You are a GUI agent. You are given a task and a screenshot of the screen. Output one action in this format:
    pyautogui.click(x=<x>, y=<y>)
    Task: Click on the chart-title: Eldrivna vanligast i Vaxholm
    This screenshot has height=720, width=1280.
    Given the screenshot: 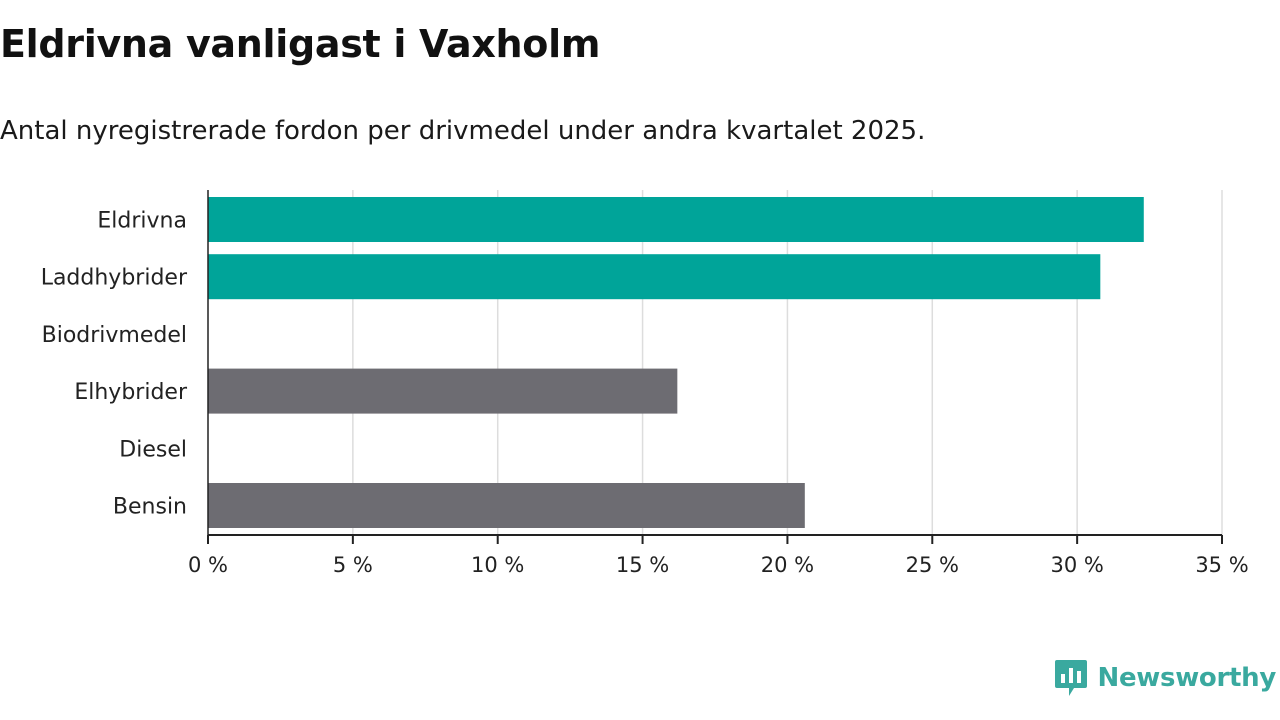 What is the action you would take?
    pyautogui.click(x=300, y=44)
    